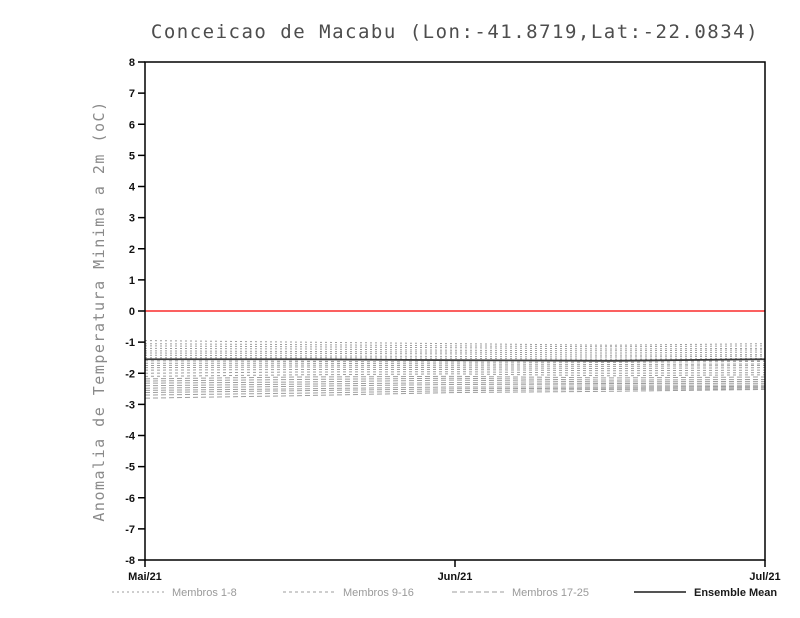 The width and height of the screenshot is (800, 618). What do you see at coordinates (550, 593) in the screenshot?
I see `legend-label: Membros 17-25` at bounding box center [550, 593].